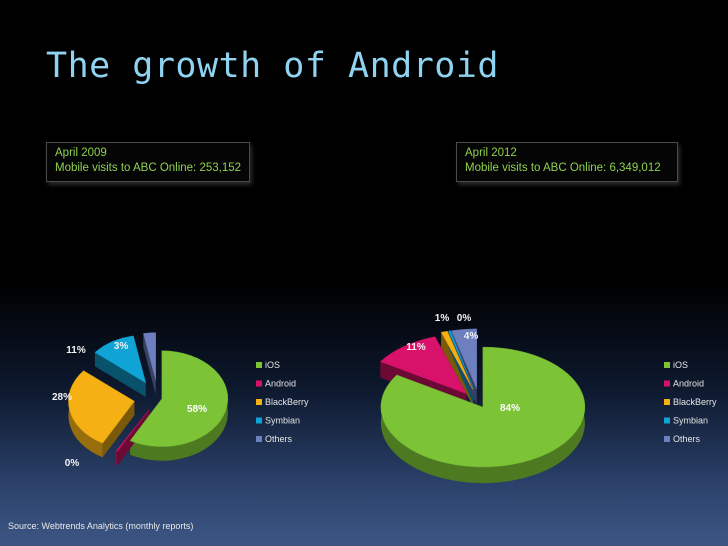  Describe the element at coordinates (273, 66) in the screenshot. I see `slide-title: The growth of Android` at that location.